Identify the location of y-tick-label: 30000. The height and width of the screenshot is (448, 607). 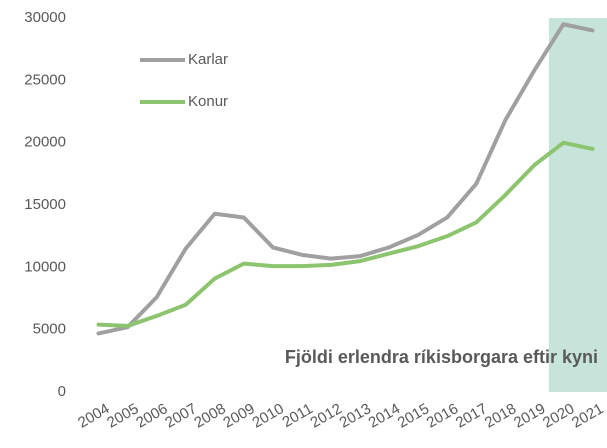
(45, 17).